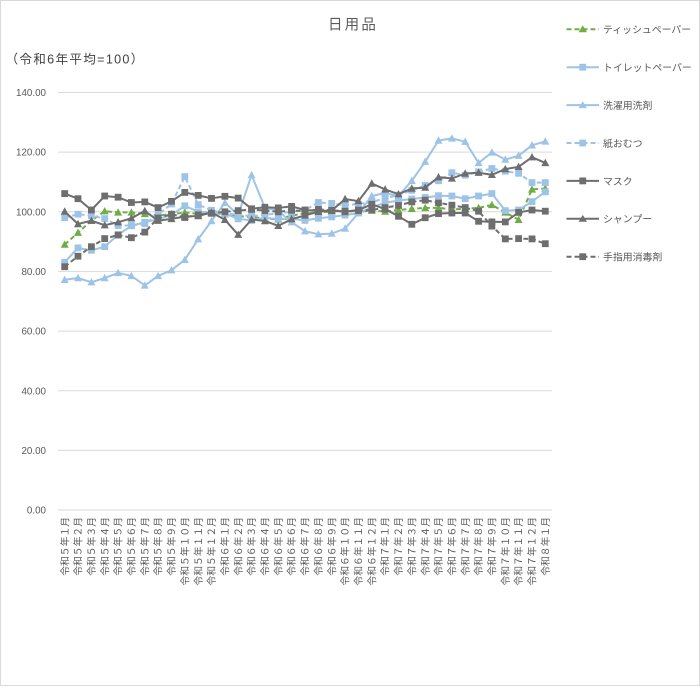  Describe the element at coordinates (532, 551) in the screenshot. I see `svg-text: 令和７年１２月` at that location.